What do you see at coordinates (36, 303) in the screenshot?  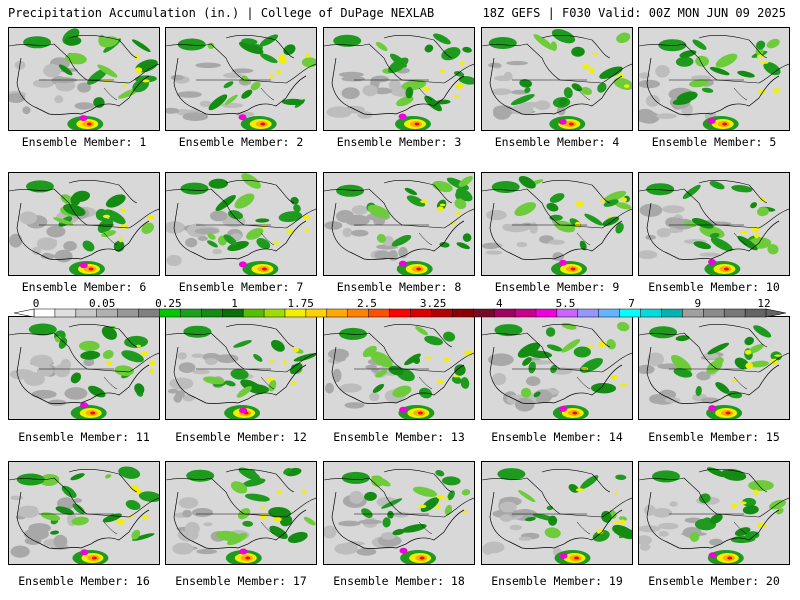 I see `legend-tick-label: 0` at bounding box center [36, 303].